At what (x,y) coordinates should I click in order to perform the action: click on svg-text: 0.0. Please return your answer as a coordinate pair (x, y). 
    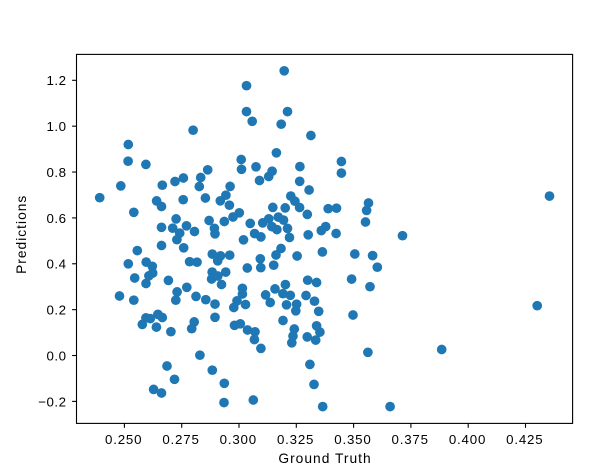
    Looking at the image, I should click on (57, 355).